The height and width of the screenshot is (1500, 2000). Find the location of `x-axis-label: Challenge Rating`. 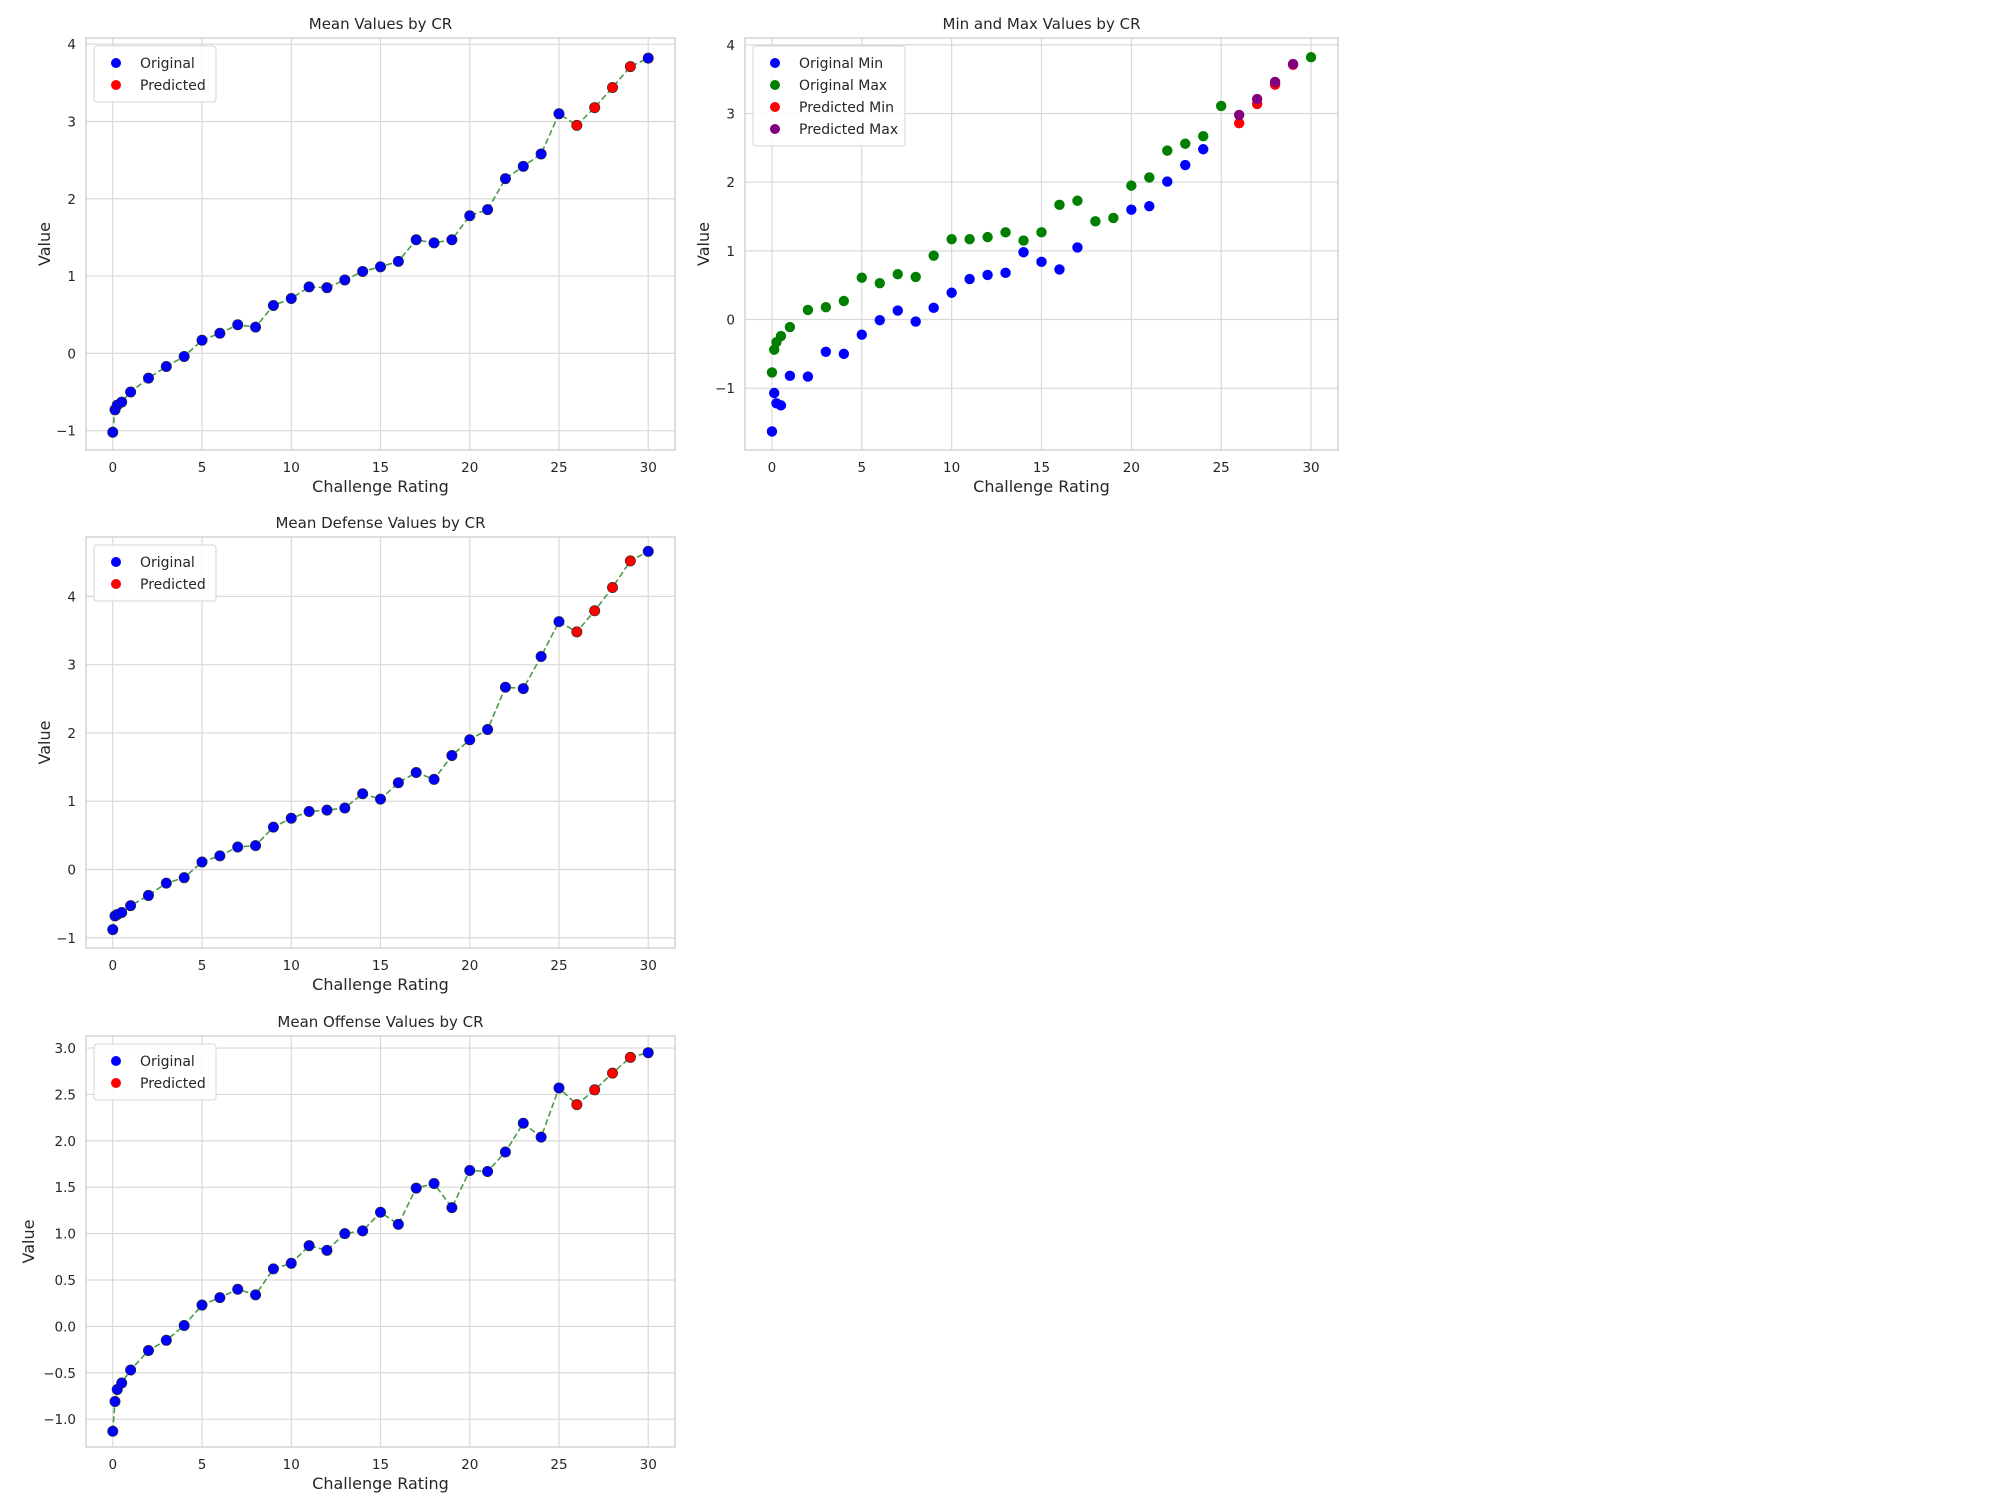

x-axis-label: Challenge Rating is located at coordinates (380, 984).